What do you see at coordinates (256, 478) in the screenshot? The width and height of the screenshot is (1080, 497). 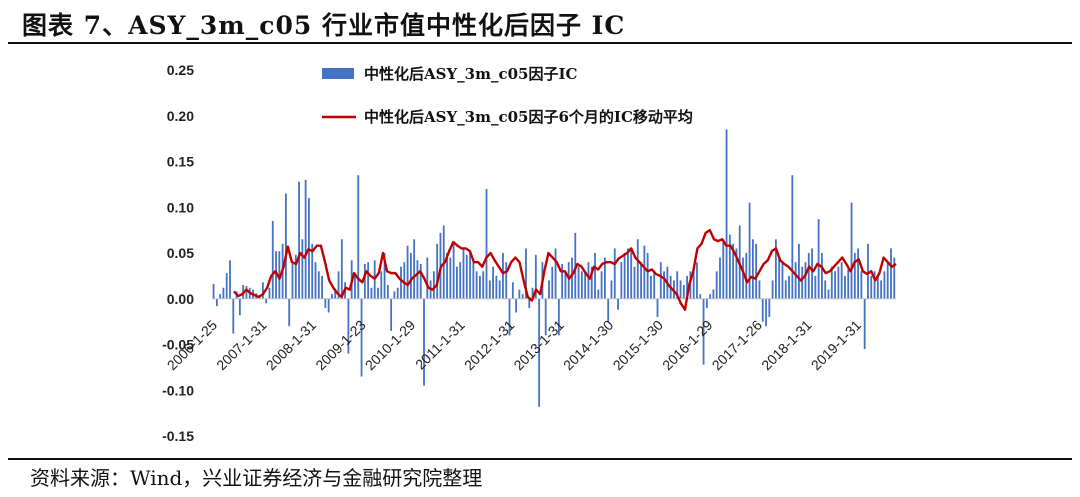 I see `source-note: 资料来源：Wind，兴业证券经济与金融研究院整理` at bounding box center [256, 478].